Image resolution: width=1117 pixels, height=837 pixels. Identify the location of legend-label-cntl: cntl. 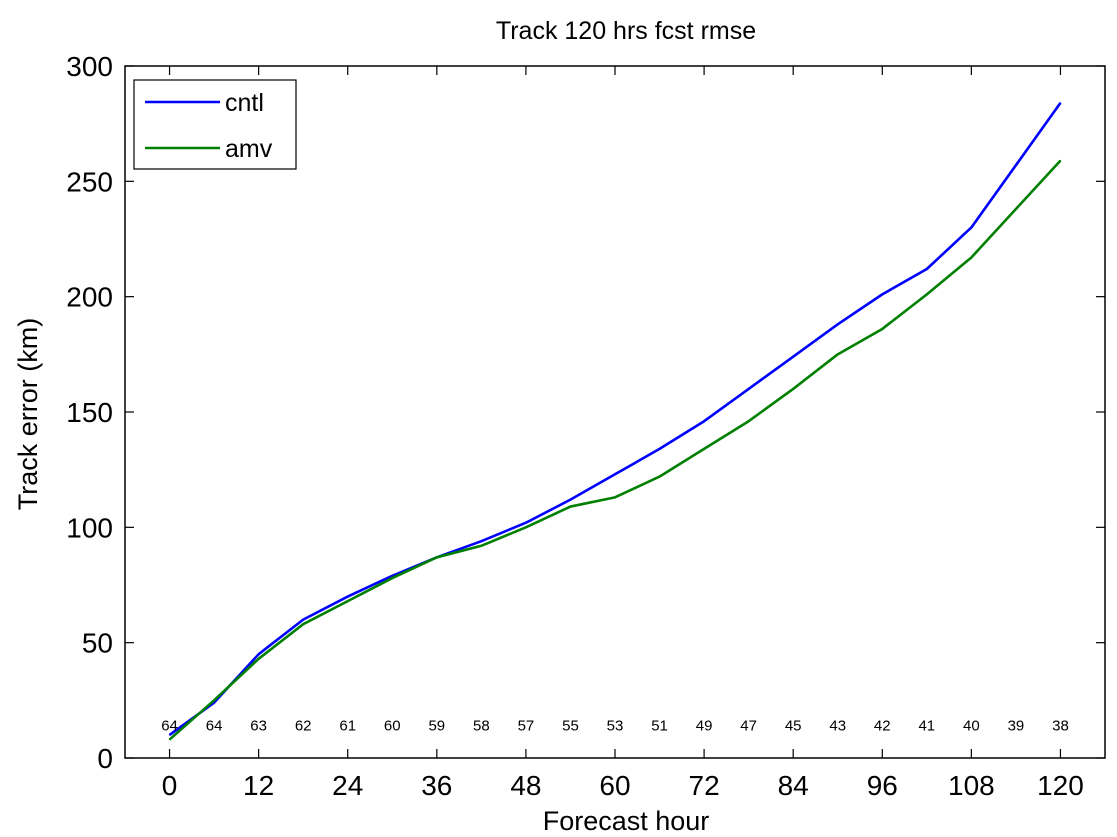
(244, 103).